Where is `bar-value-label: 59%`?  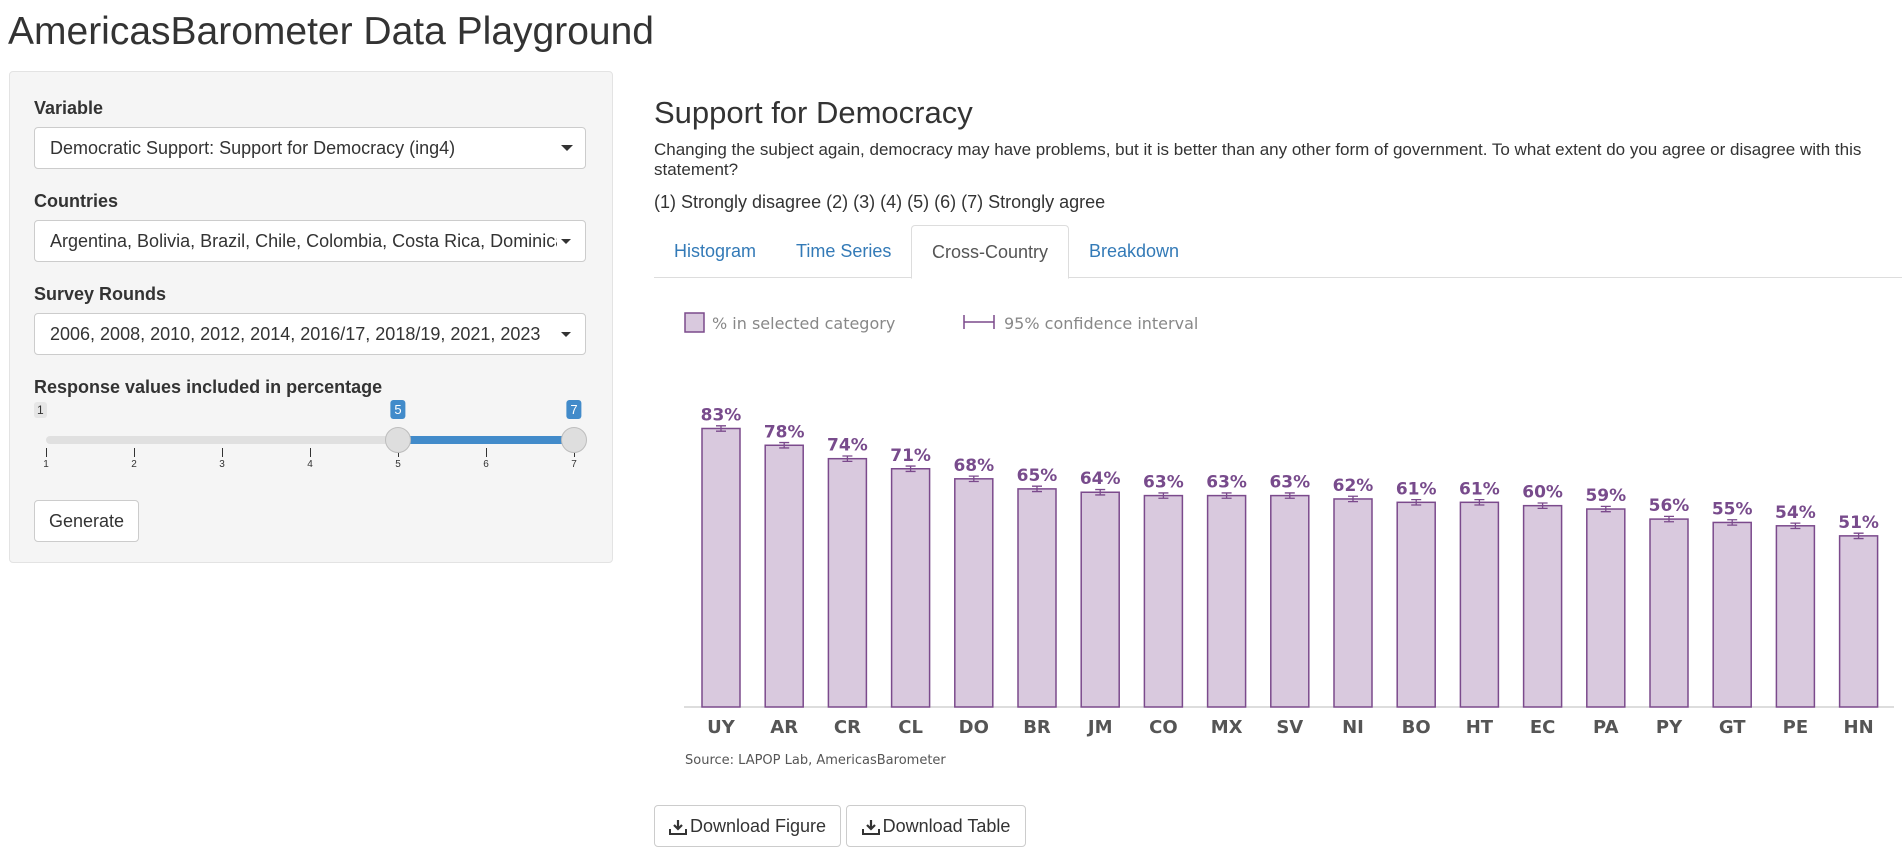
bar-value-label: 59% is located at coordinates (1605, 496).